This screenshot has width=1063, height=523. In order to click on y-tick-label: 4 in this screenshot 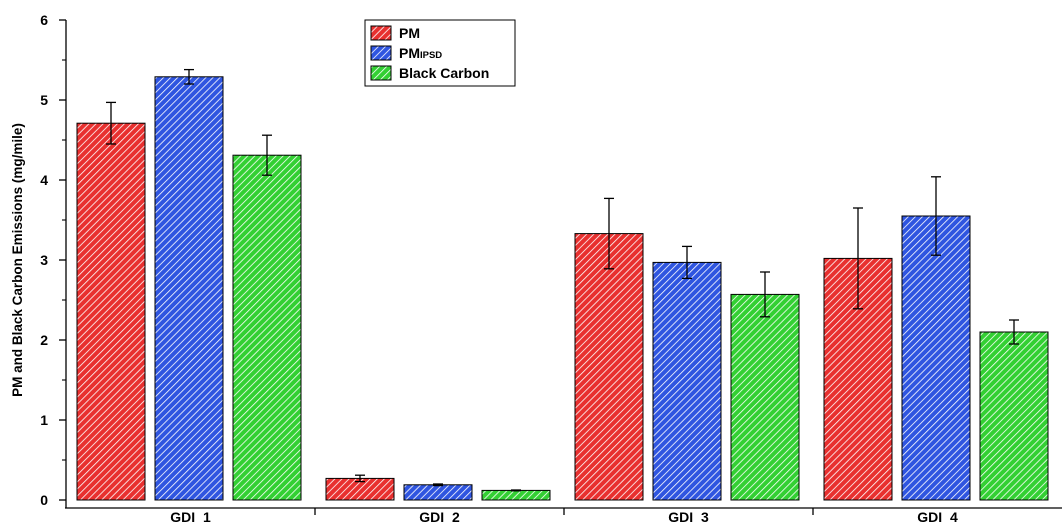, I will do `click(44, 180)`.